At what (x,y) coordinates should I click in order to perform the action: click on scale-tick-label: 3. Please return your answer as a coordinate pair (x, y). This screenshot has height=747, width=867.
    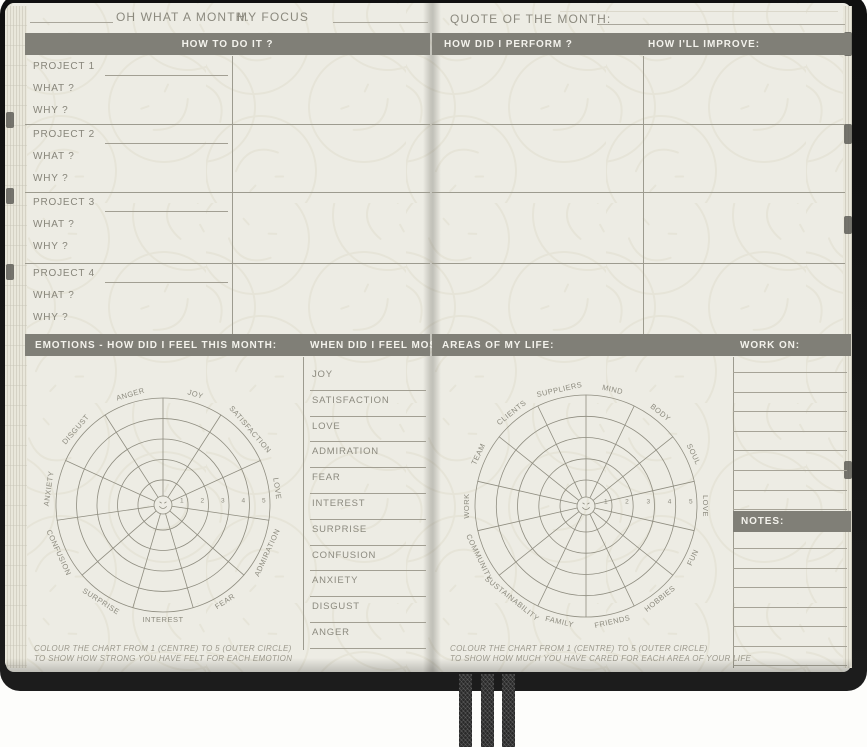
    Looking at the image, I should click on (648, 502).